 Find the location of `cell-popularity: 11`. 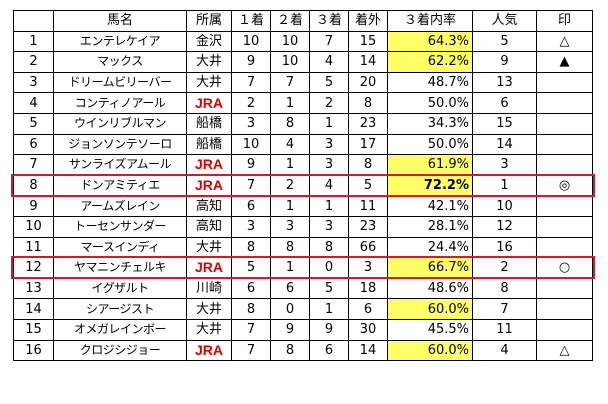

cell-popularity: 11 is located at coordinates (504, 329).